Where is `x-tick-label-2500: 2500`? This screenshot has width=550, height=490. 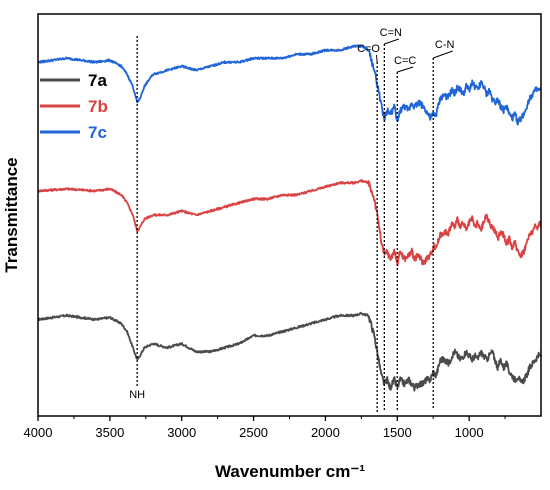 x-tick-label-2500: 2500 is located at coordinates (253, 432).